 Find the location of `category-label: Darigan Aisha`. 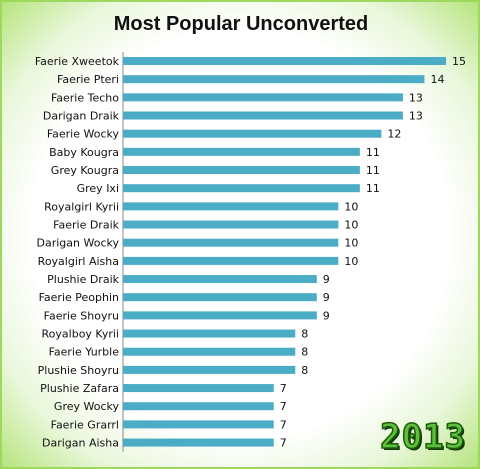

category-label: Darigan Aisha is located at coordinates (80, 443).